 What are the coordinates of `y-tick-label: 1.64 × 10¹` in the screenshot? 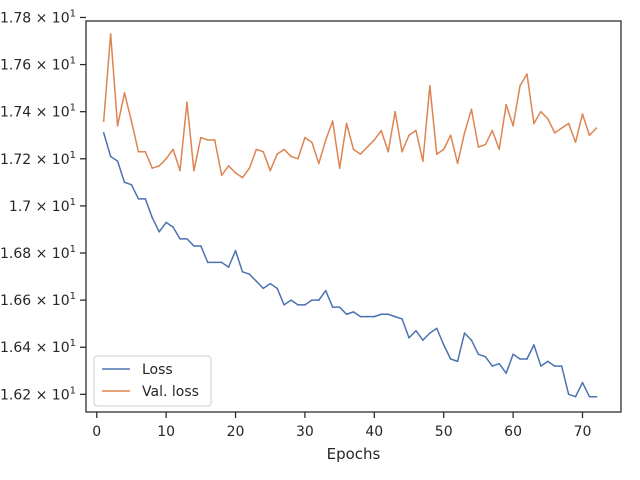 It's located at (38, 347).